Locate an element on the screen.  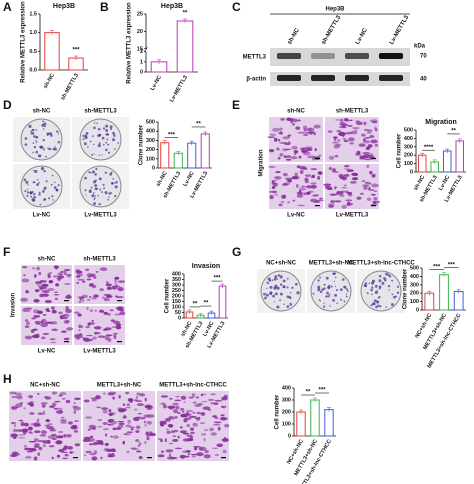
bar is located at coordinates (52, 51).